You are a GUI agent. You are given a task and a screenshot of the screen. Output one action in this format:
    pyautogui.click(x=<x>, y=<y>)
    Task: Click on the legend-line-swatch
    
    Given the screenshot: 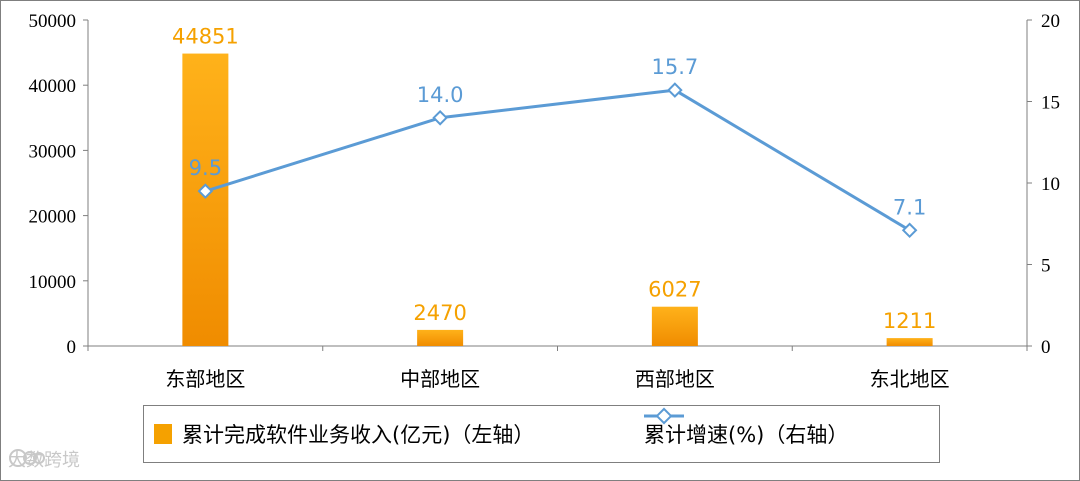 What is the action you would take?
    pyautogui.click(x=664, y=416)
    